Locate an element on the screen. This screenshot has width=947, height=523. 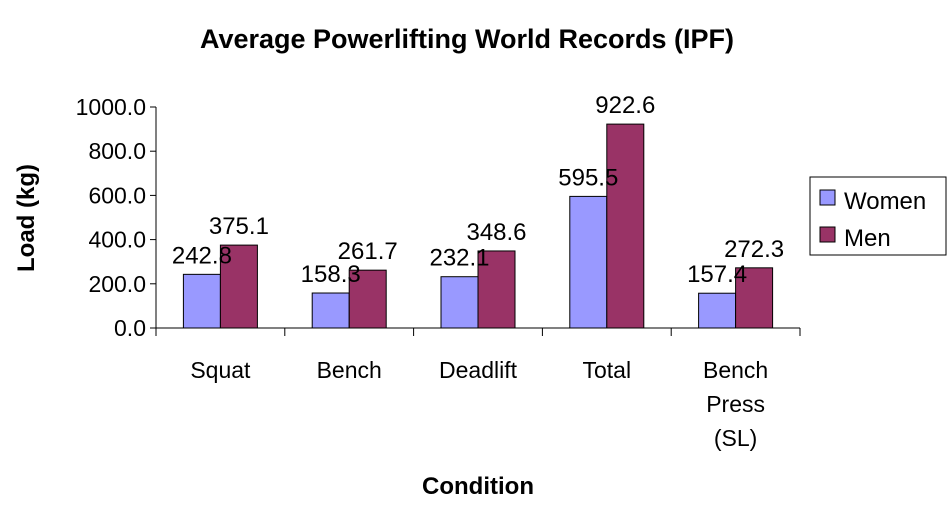
y-tick-label: 200.0 is located at coordinates (117, 284).